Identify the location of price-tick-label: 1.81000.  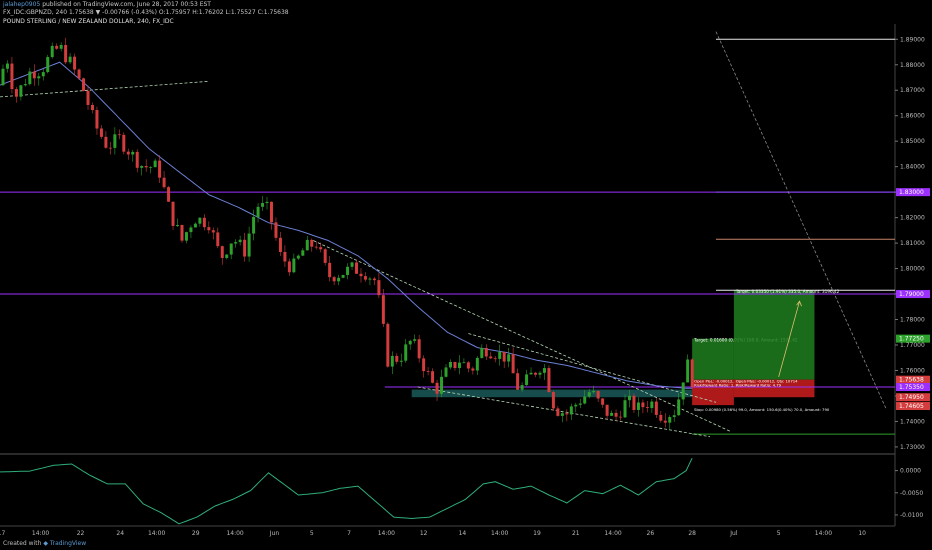
(912, 243).